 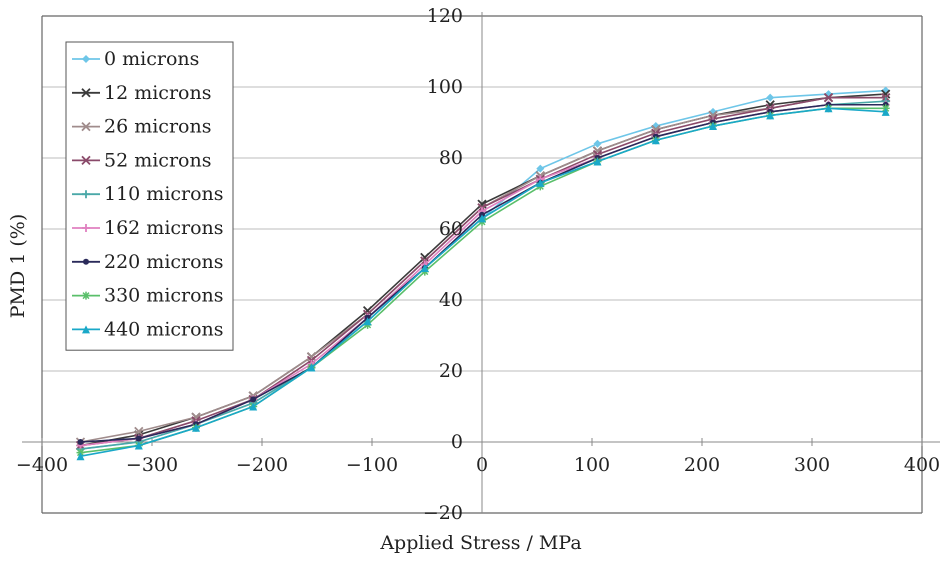 I want to click on legend-entry: 220 microns, so click(x=148, y=262).